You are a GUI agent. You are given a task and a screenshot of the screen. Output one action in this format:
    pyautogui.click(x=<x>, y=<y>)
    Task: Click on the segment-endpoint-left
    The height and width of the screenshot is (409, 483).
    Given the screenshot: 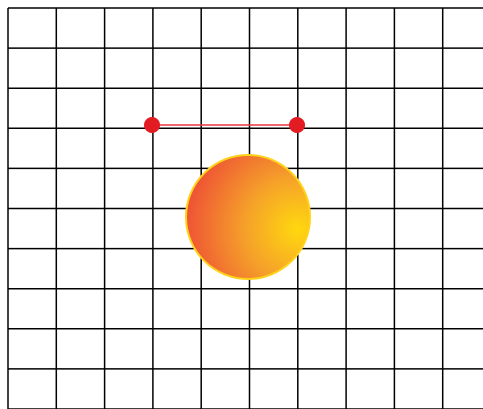 What is the action you would take?
    pyautogui.click(x=152, y=125)
    